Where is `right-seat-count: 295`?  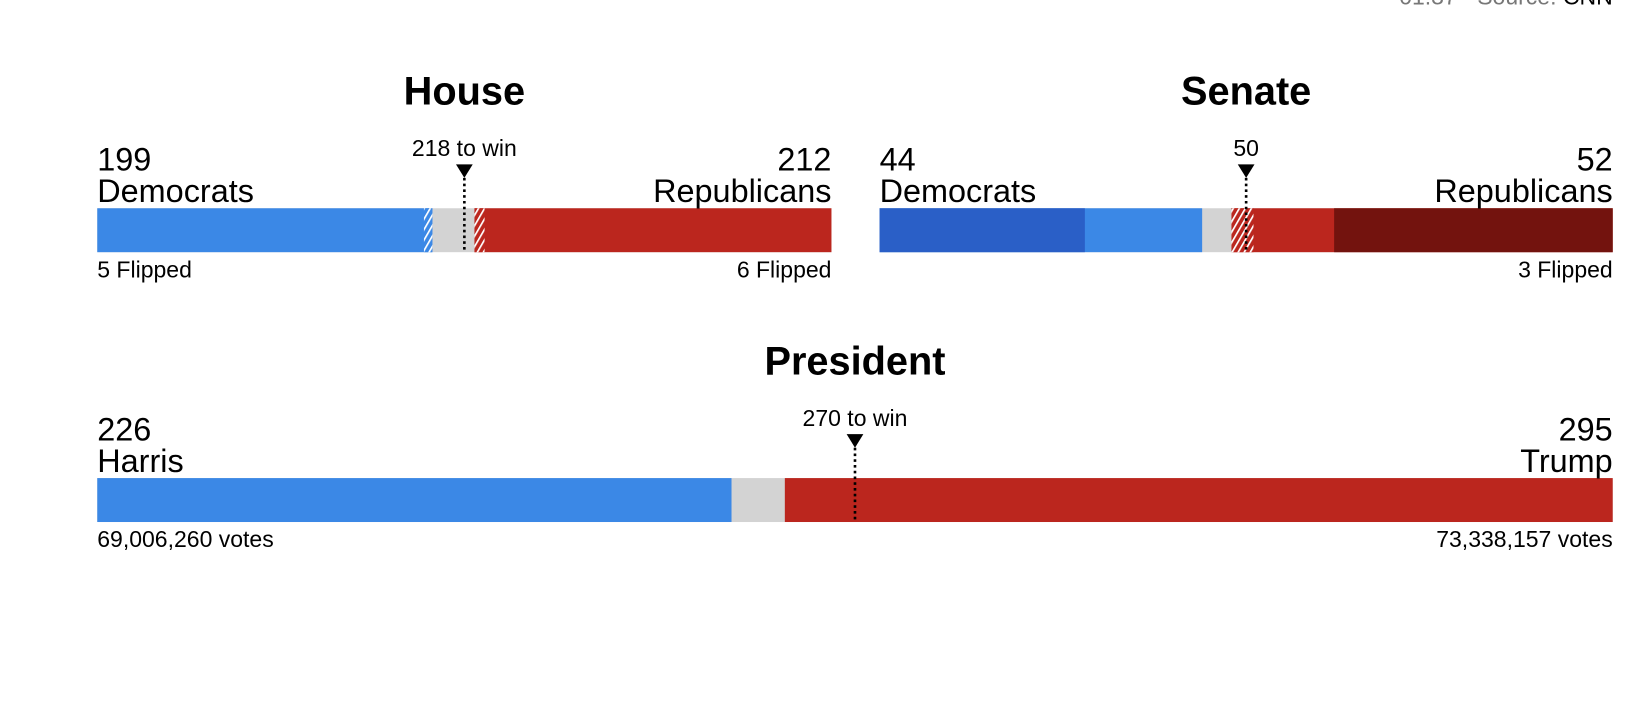 right-seat-count: 295 is located at coordinates (1586, 429).